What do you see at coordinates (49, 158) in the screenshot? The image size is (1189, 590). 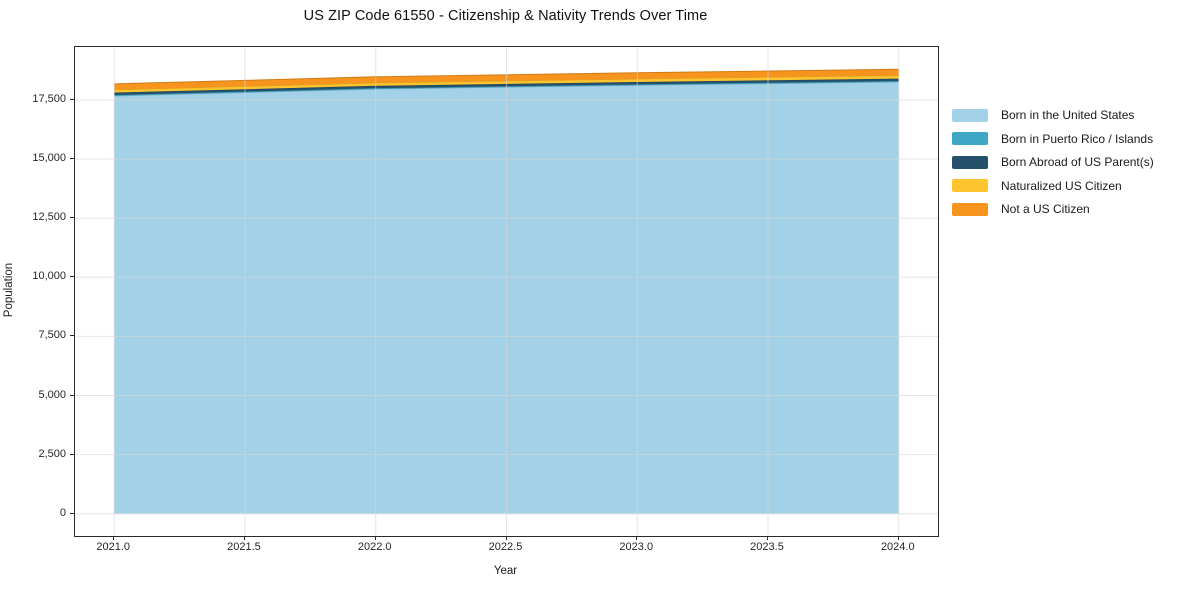 I see `y-tick-label: 15,000` at bounding box center [49, 158].